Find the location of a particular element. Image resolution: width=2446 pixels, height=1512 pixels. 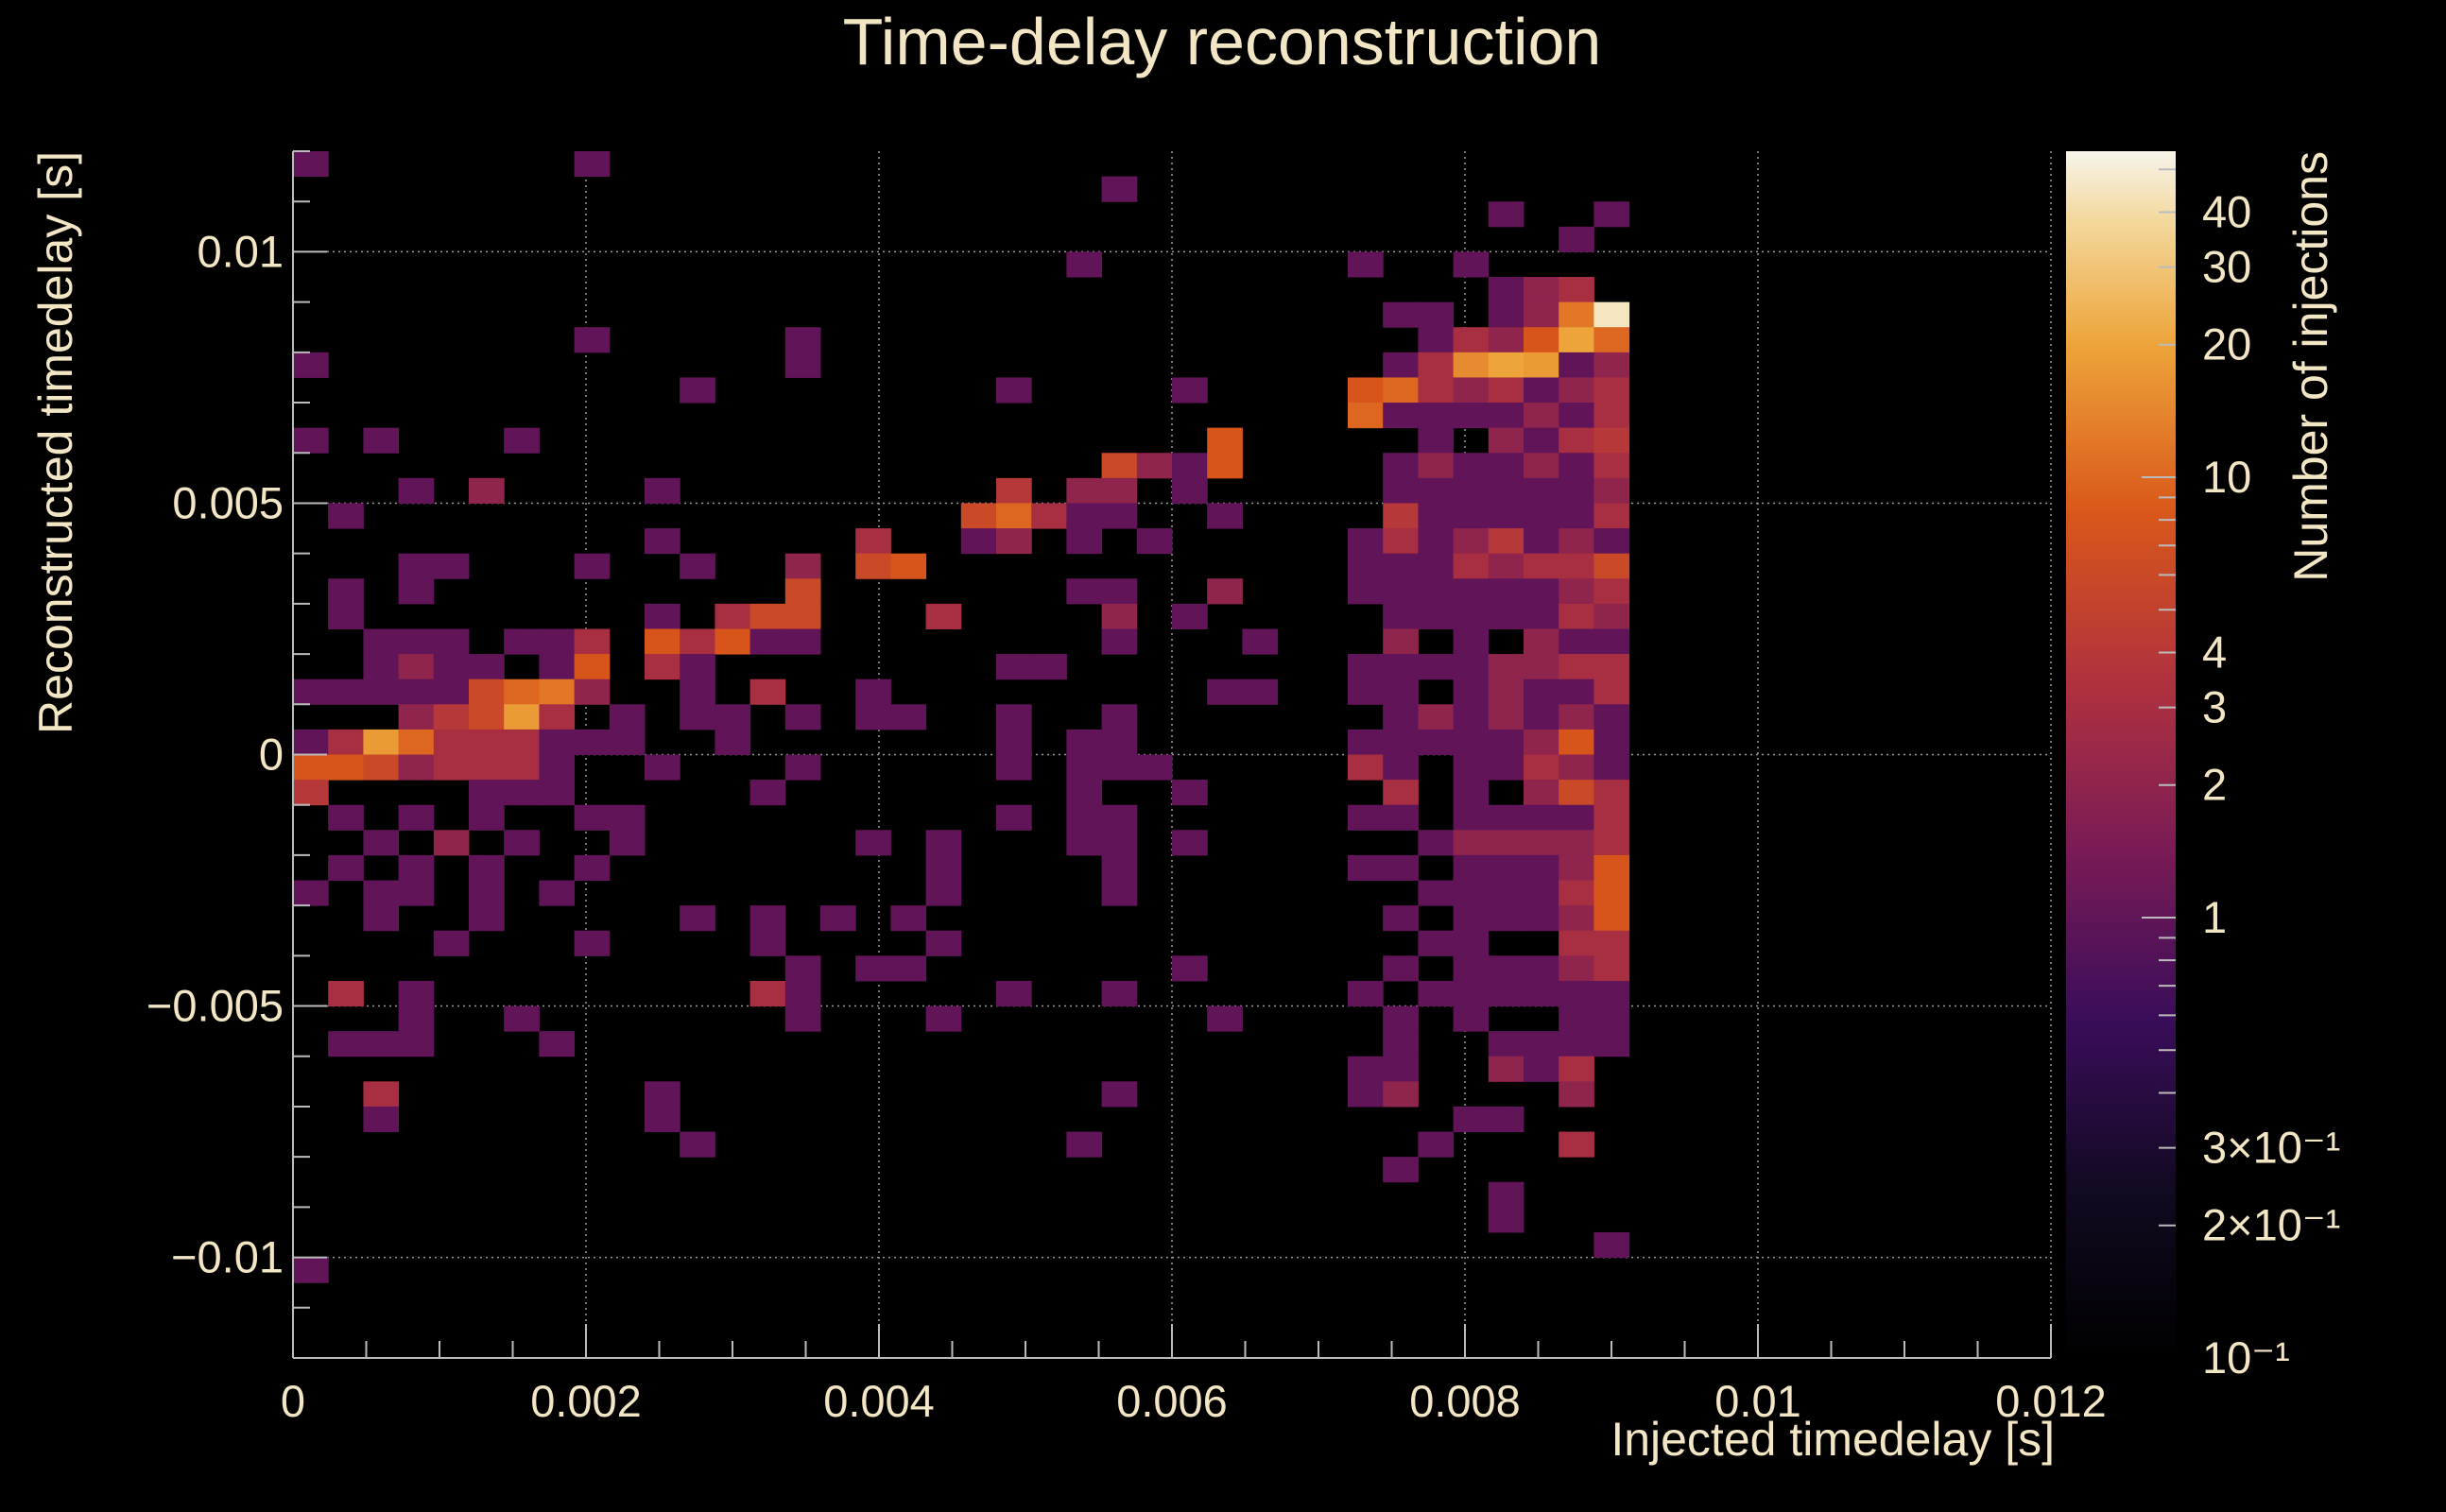

colorbar-tick-label: 30 is located at coordinates (2226, 267).